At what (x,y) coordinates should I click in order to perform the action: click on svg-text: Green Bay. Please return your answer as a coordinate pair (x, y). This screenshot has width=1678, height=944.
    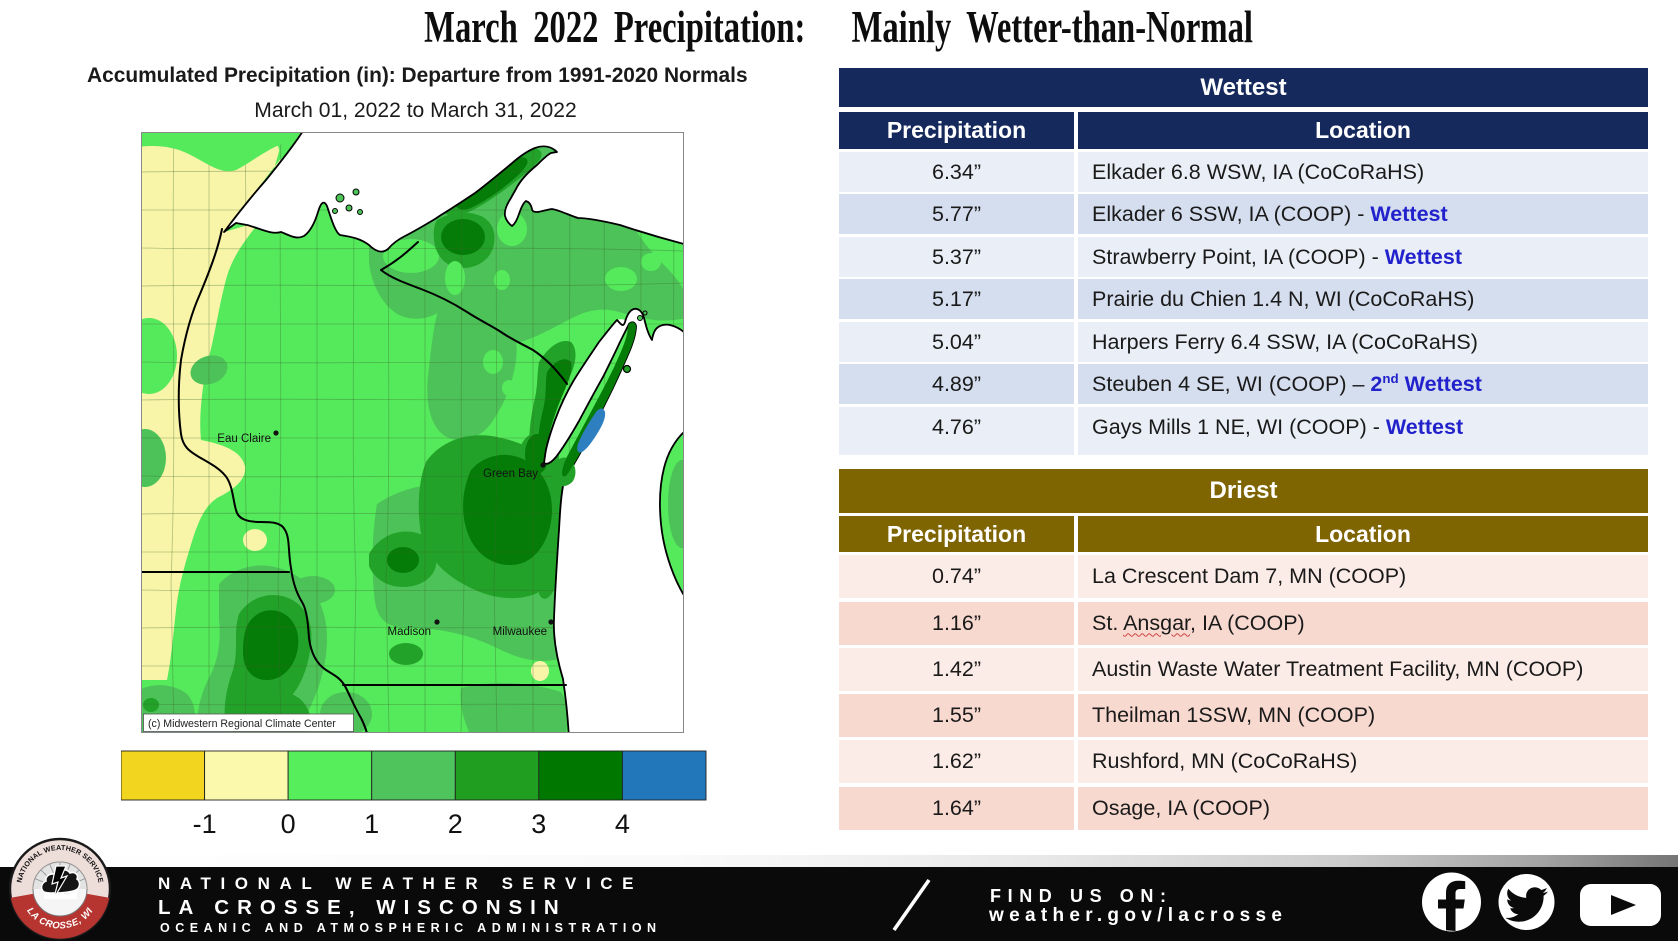
    Looking at the image, I should click on (510, 474).